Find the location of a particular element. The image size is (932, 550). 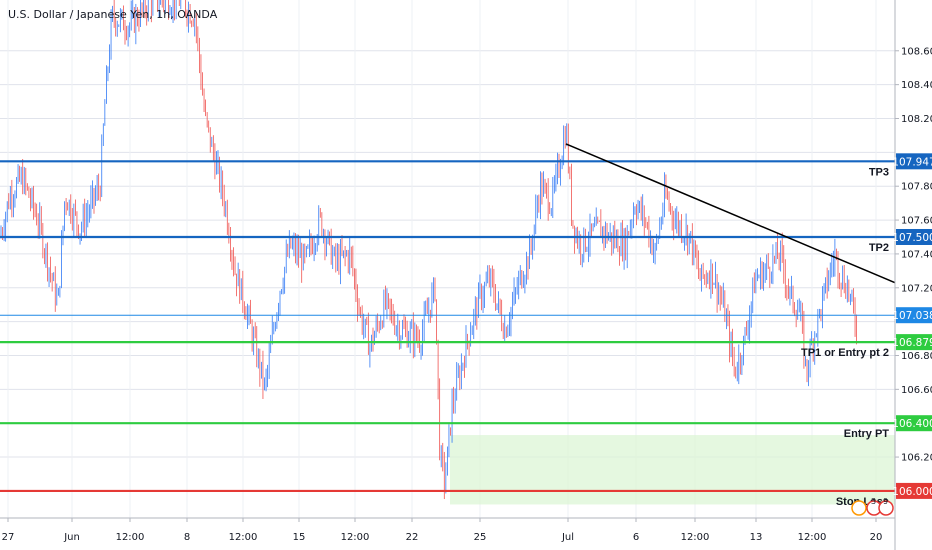

level-name: TP3 is located at coordinates (879, 172).